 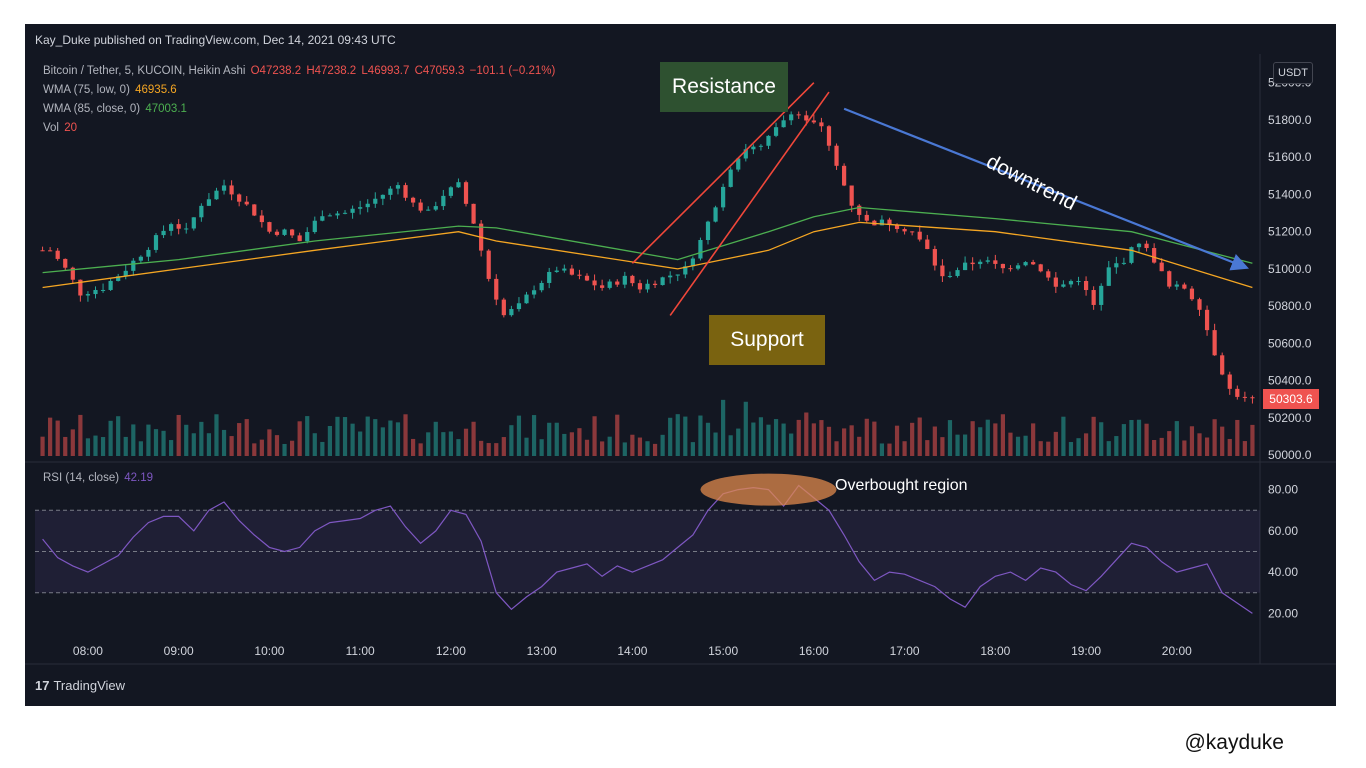 What do you see at coordinates (156, 90) in the screenshot?
I see `wma75-value: 46935.6` at bounding box center [156, 90].